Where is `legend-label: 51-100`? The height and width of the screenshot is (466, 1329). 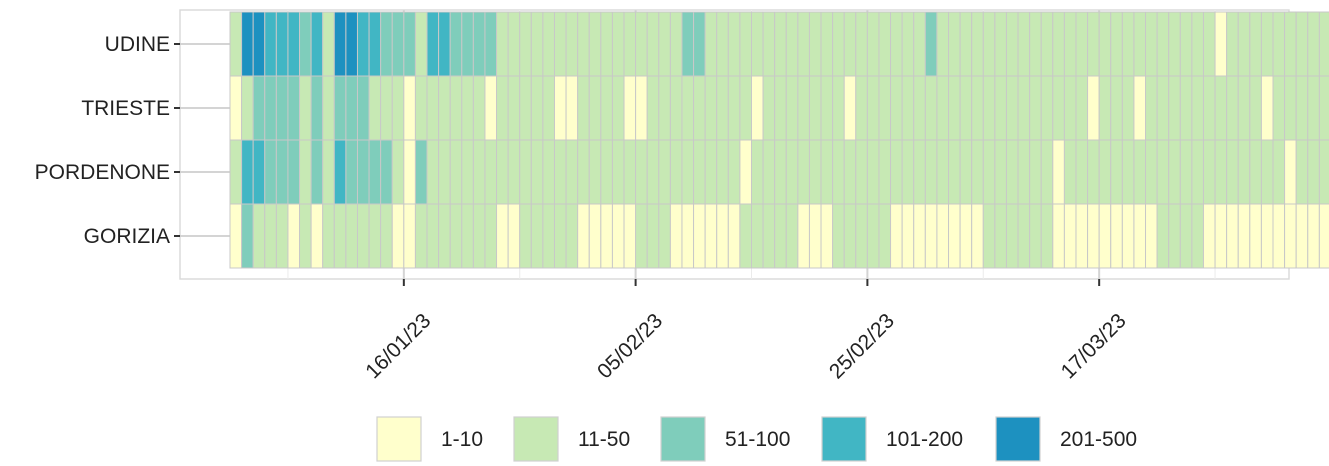
legend-label: 51-100 is located at coordinates (757, 439).